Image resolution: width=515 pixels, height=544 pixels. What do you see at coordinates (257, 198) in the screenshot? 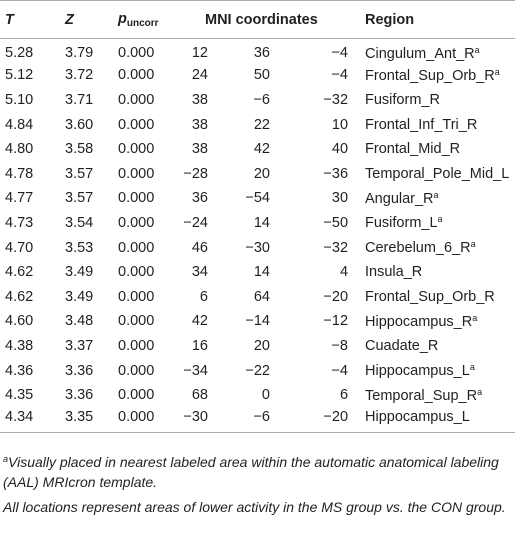
I see `cell-y: −54` at bounding box center [257, 198].